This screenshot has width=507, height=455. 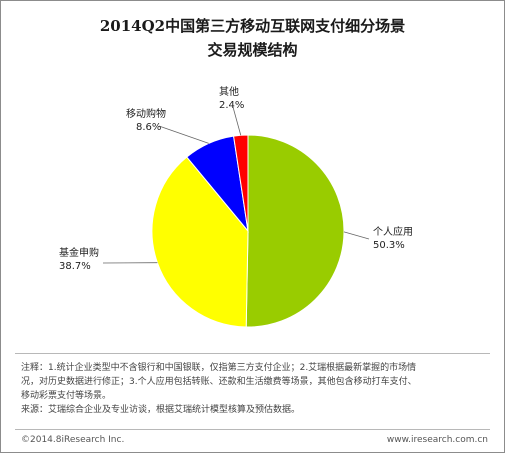 What do you see at coordinates (161, 410) in the screenshot?
I see `source-line: 来源：艾瑞综合企业及专业访谈，根据艾瑞统计模型核算及预估数据。` at bounding box center [161, 410].